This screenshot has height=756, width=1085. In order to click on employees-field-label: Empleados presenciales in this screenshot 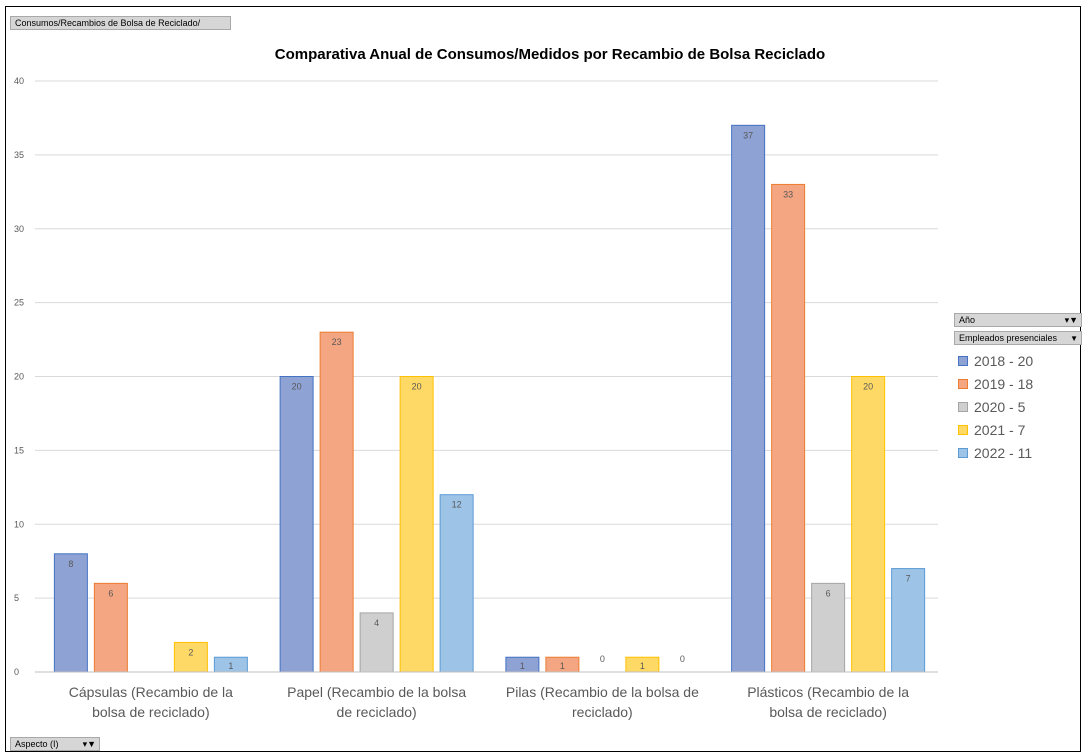, I will do `click(1008, 338)`.